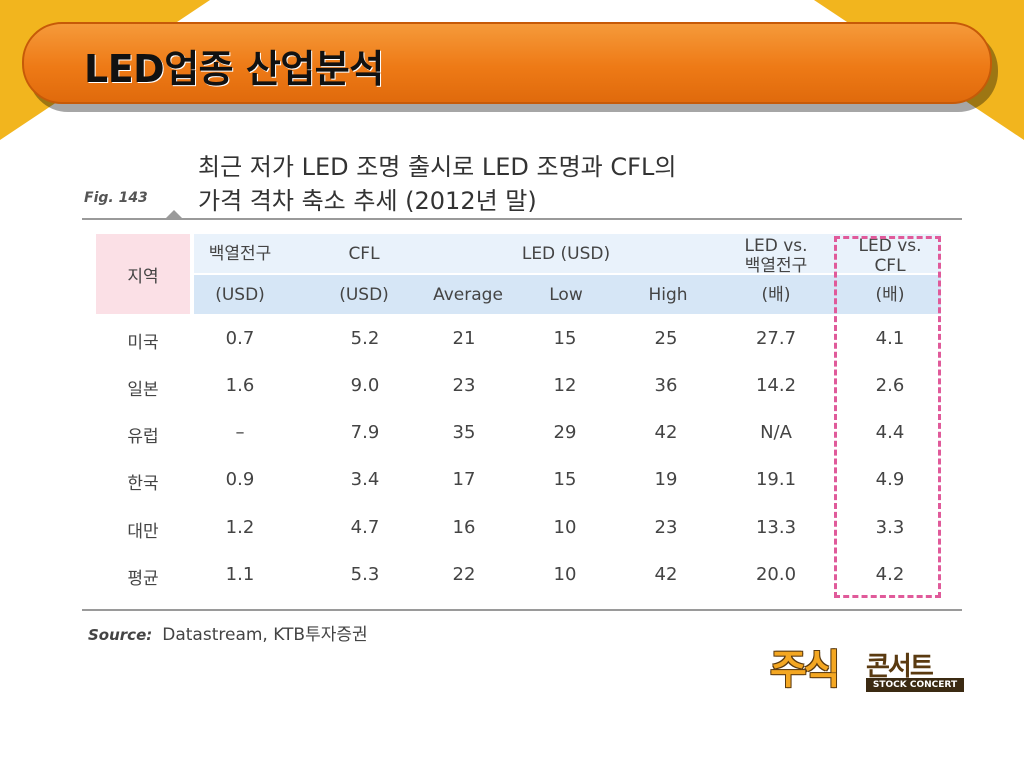  I want to click on source-note: Source: Datastream, KTB투자증권, so click(228, 632).